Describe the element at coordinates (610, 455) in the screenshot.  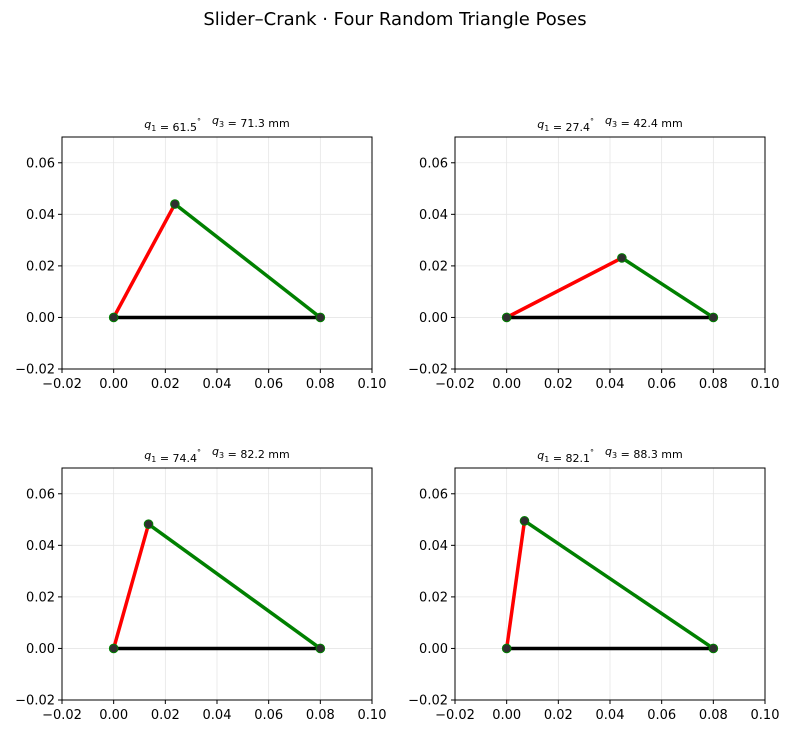
I see `subplot-title: q1 = 82.1° q3 = 88.3 mm` at that location.